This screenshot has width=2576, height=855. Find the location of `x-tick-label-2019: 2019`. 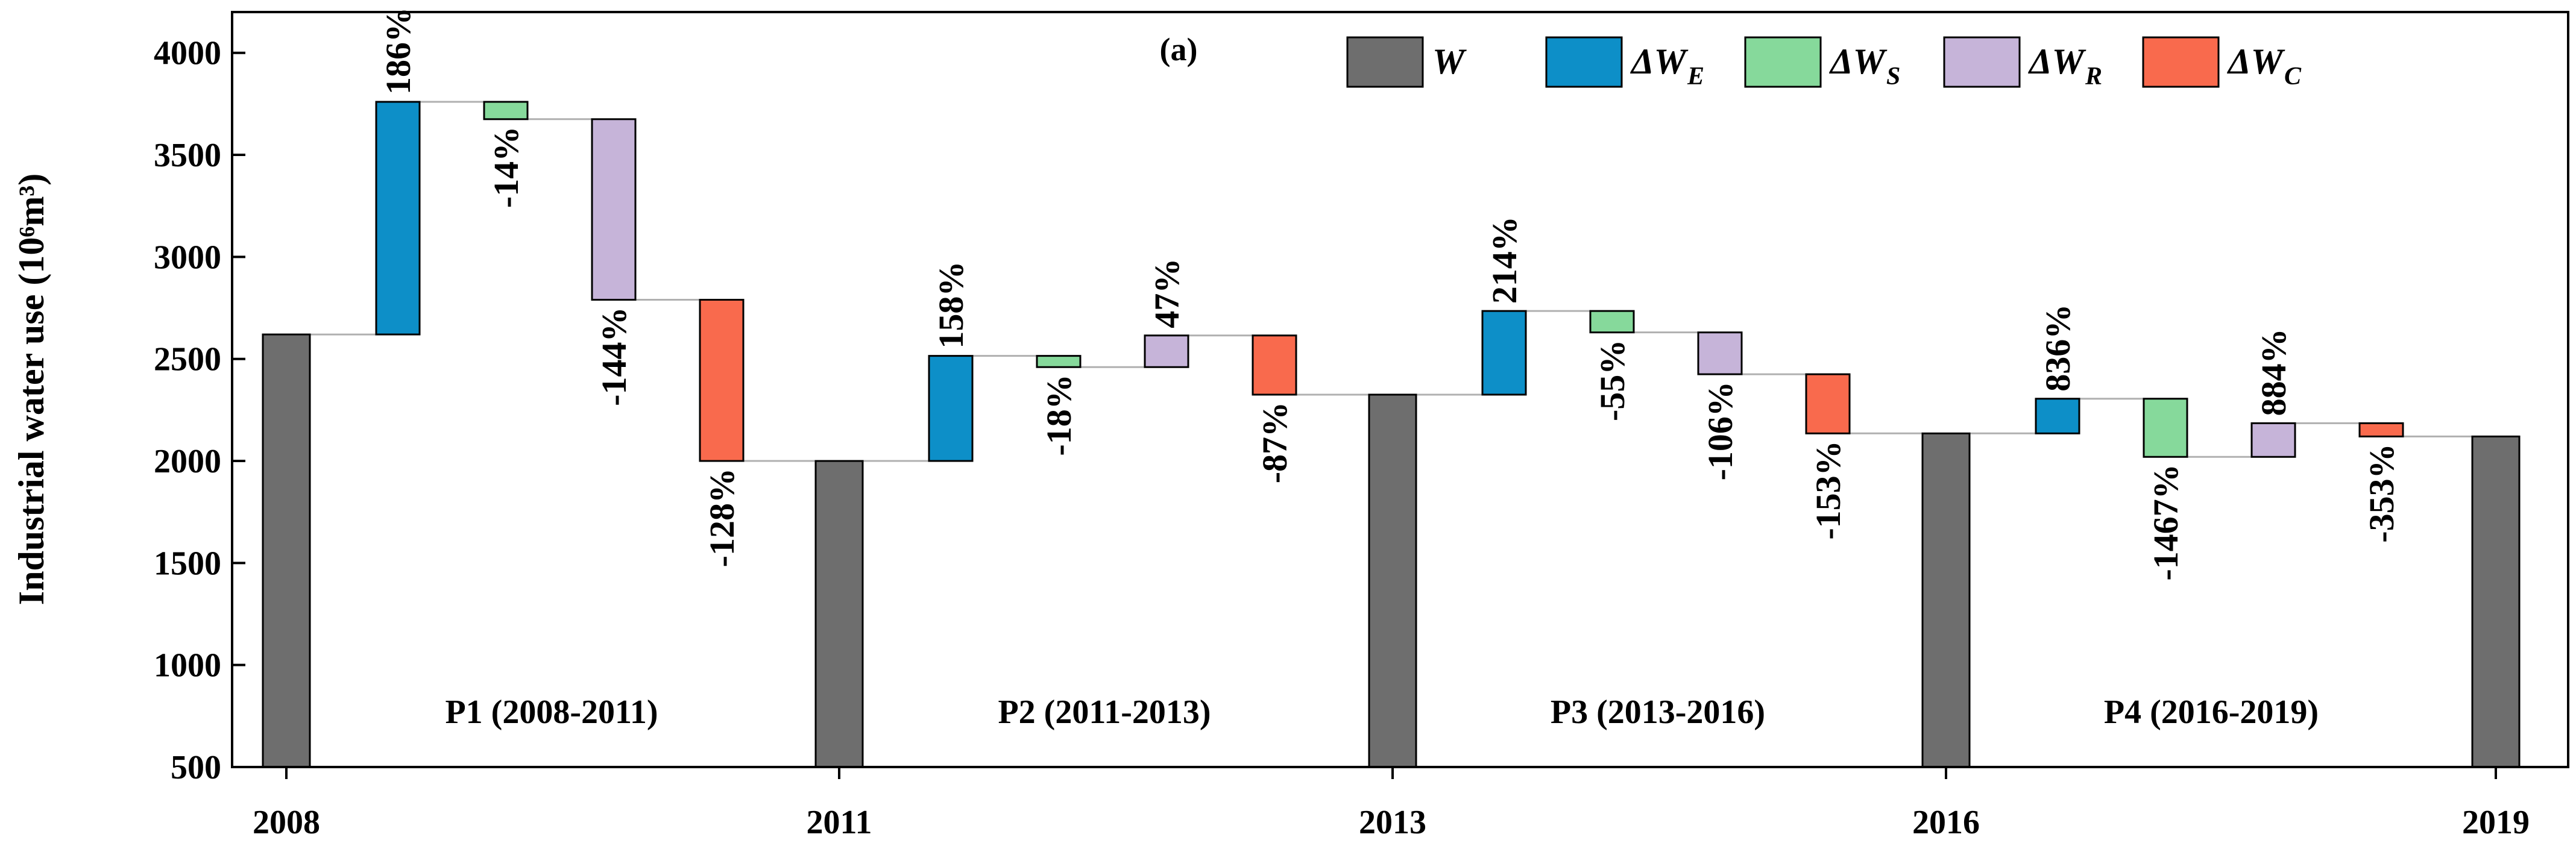

x-tick-label-2019: 2019 is located at coordinates (2496, 823).